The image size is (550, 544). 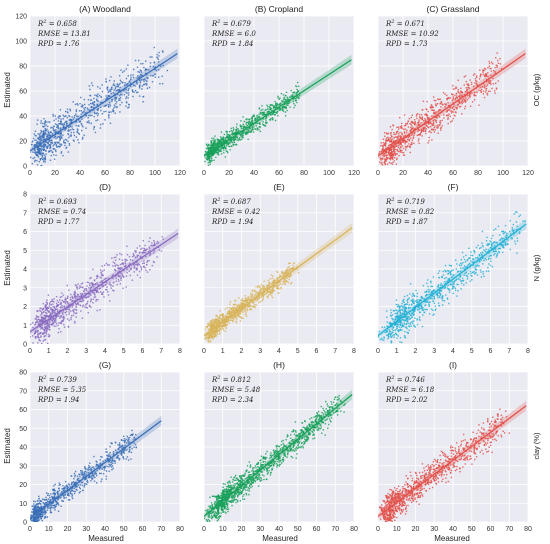 I want to click on y-tick-label: 2, so click(x=25, y=307).